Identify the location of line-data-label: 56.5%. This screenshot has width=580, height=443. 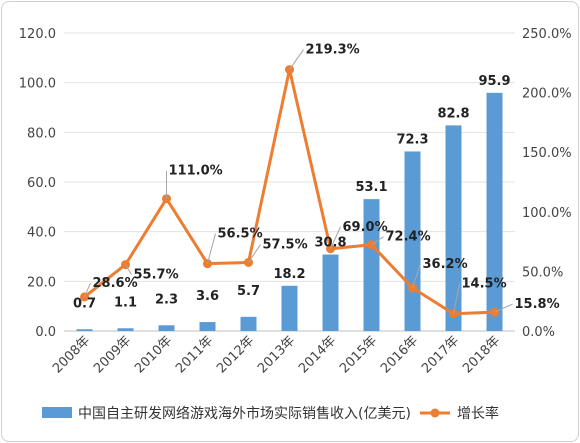
(240, 234).